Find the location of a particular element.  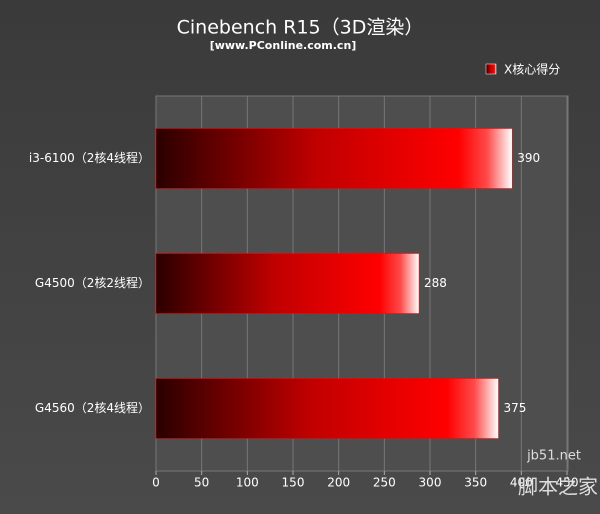

legend-swatch is located at coordinates (491, 69).